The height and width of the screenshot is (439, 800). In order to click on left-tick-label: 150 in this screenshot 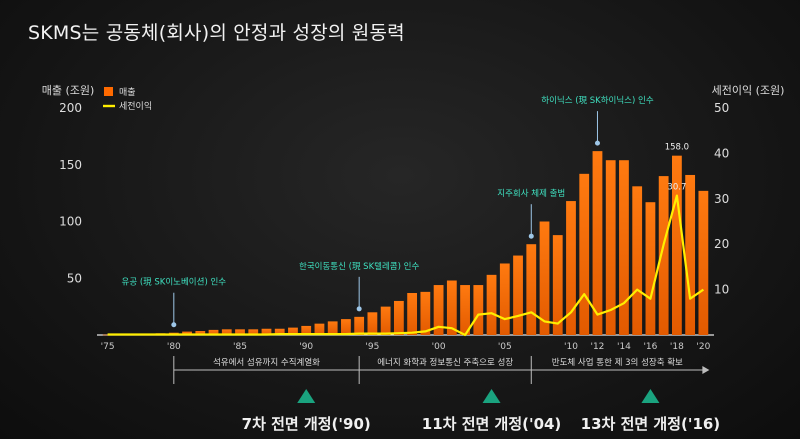, I will do `click(70, 165)`.